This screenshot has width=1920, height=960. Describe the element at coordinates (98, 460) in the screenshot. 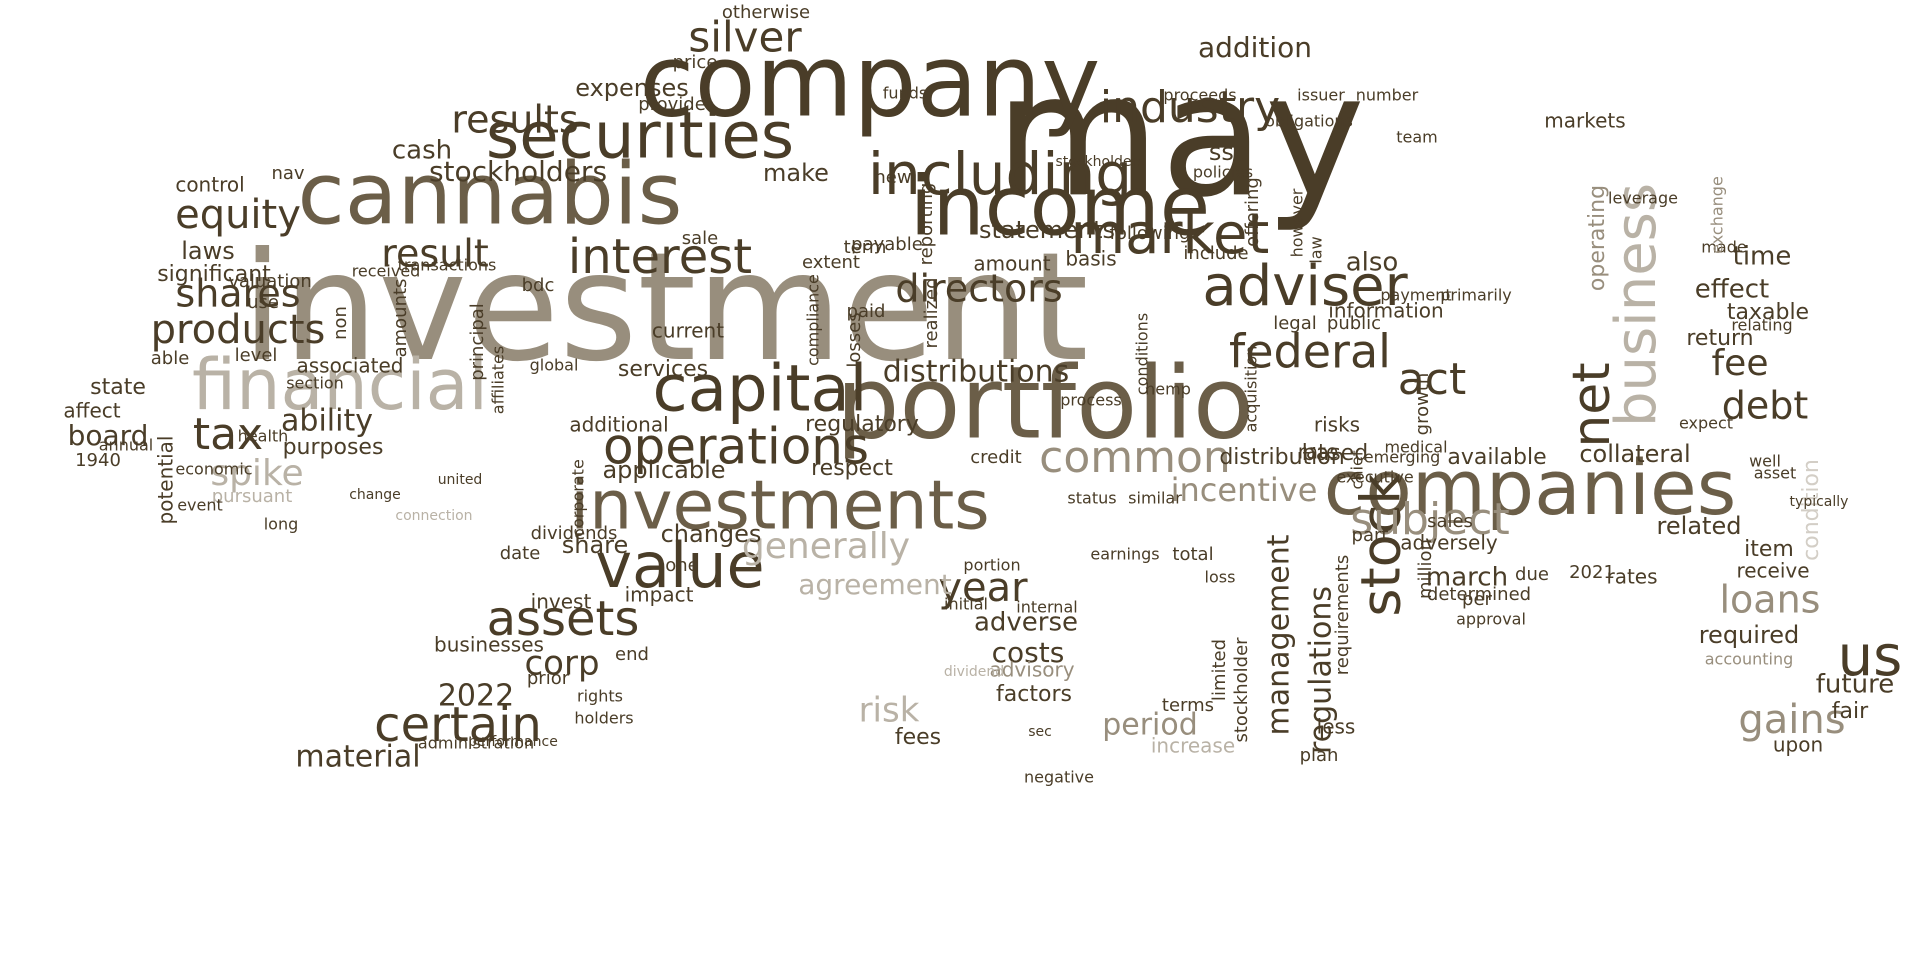

I see `word-1940: 1940` at that location.